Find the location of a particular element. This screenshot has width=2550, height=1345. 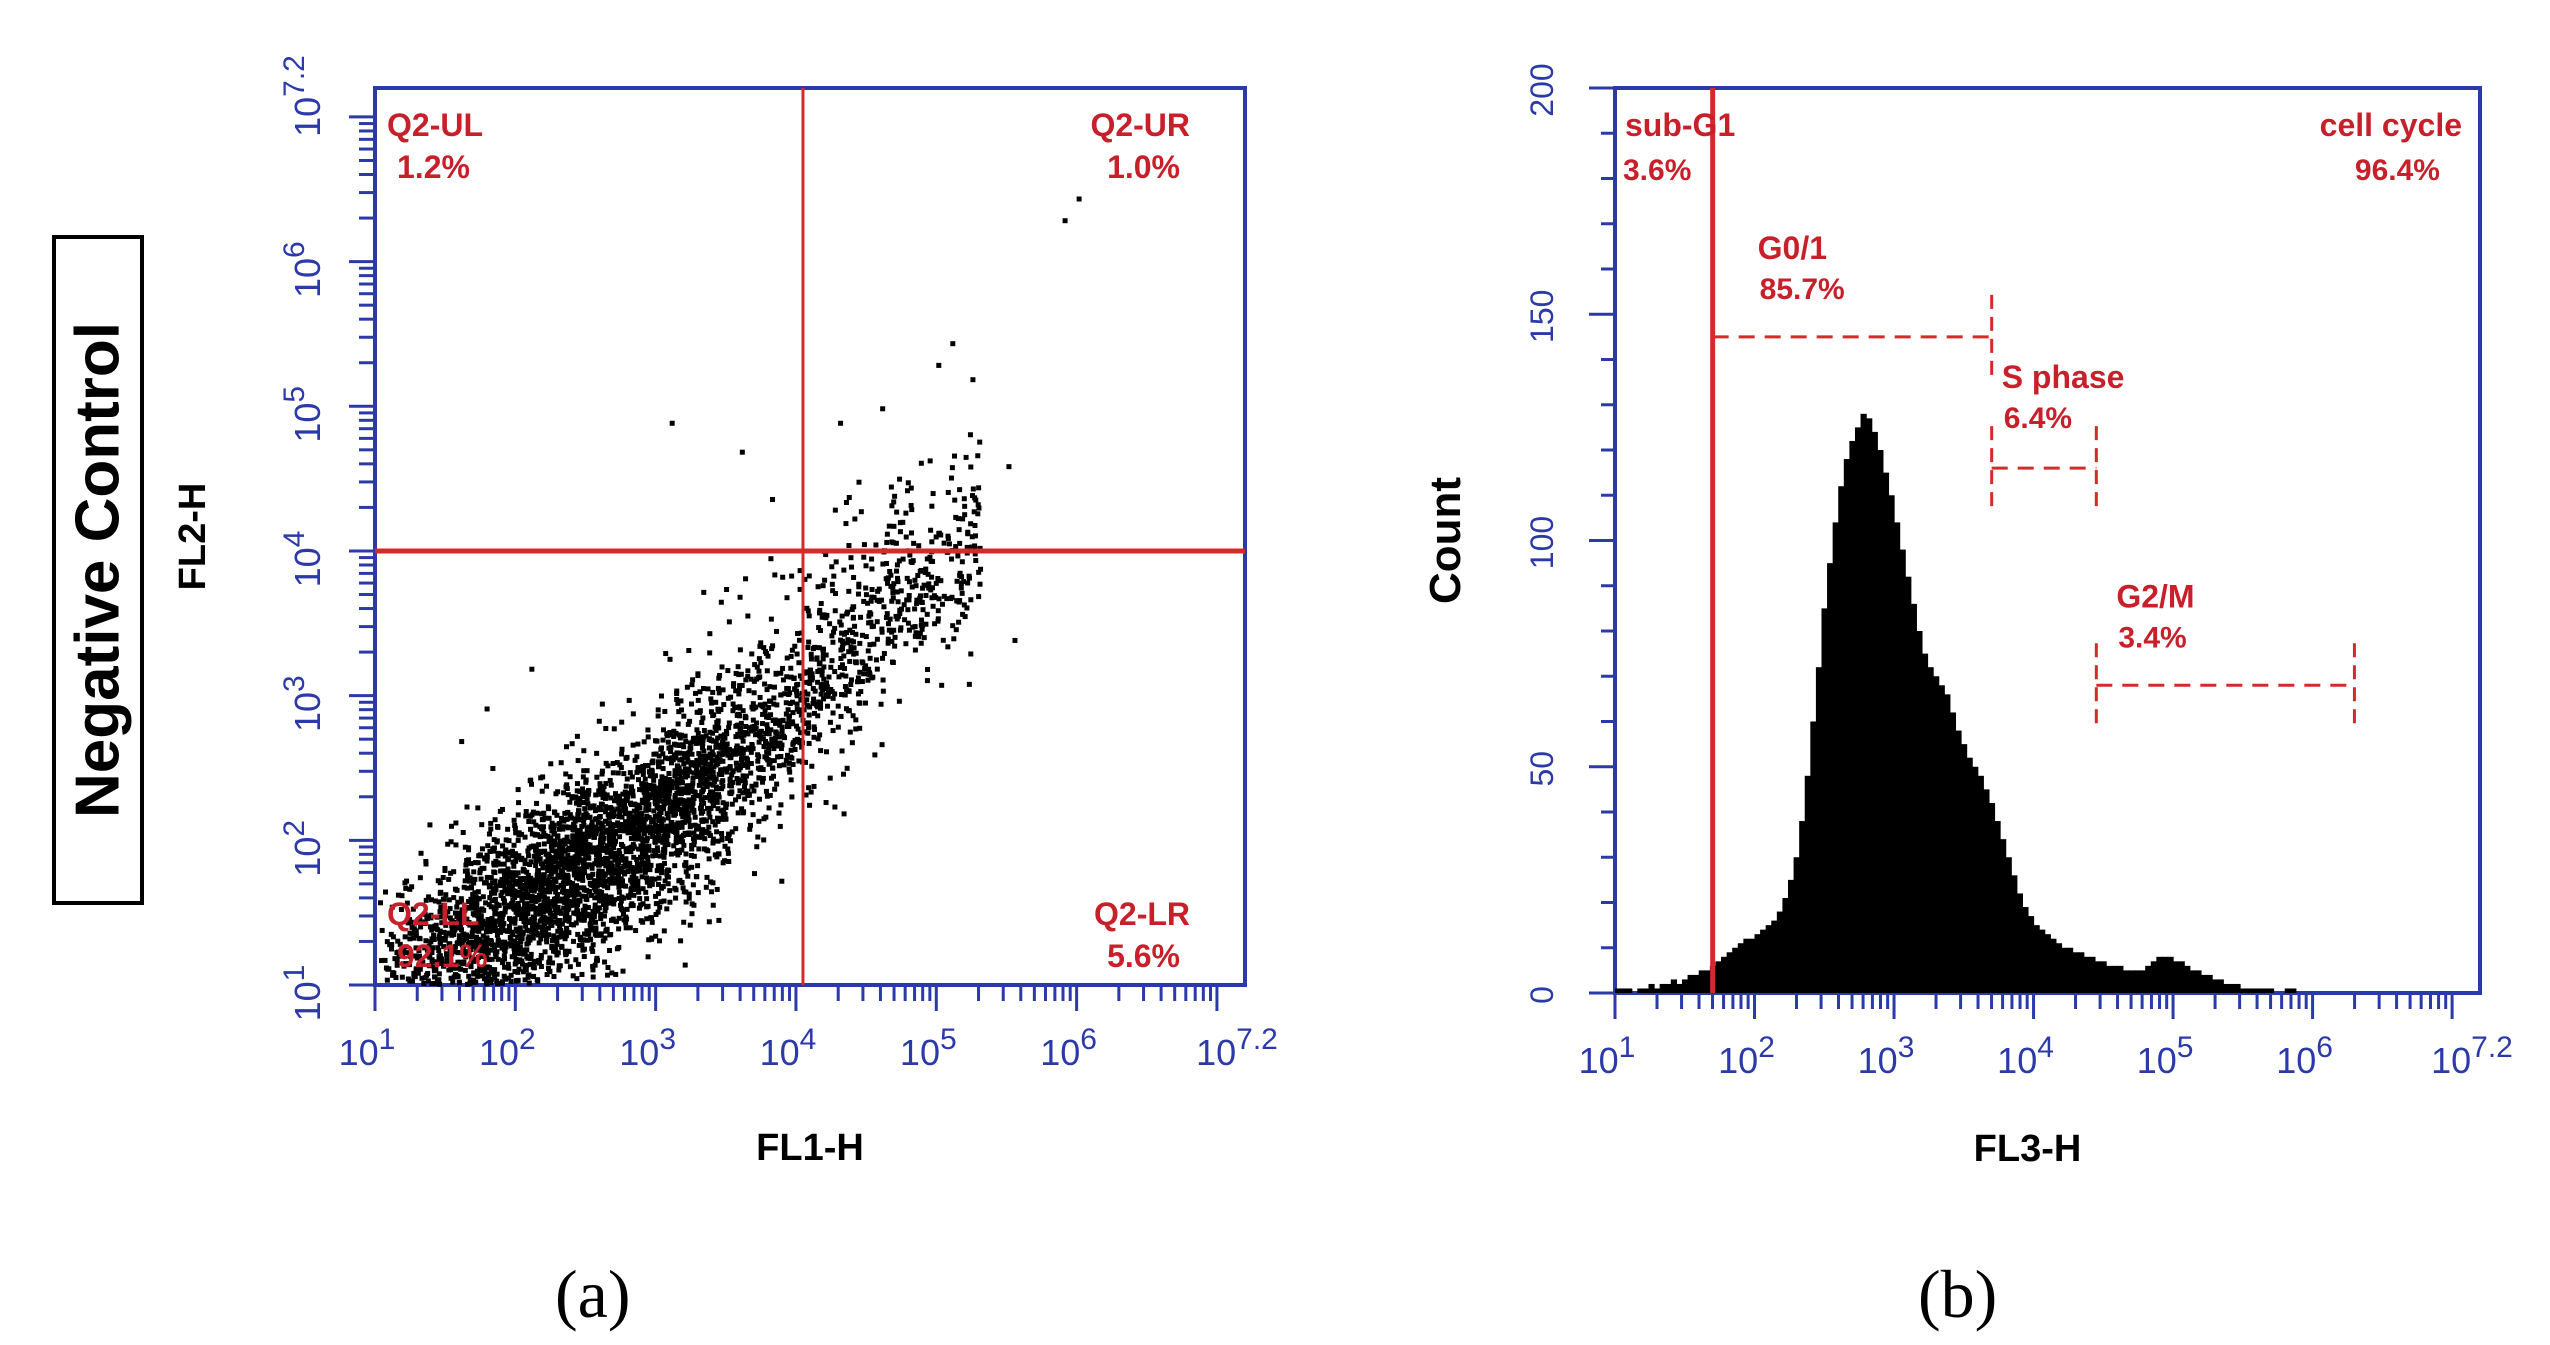

gate-s-phase-percent: 6.4% is located at coordinates (2038, 418).